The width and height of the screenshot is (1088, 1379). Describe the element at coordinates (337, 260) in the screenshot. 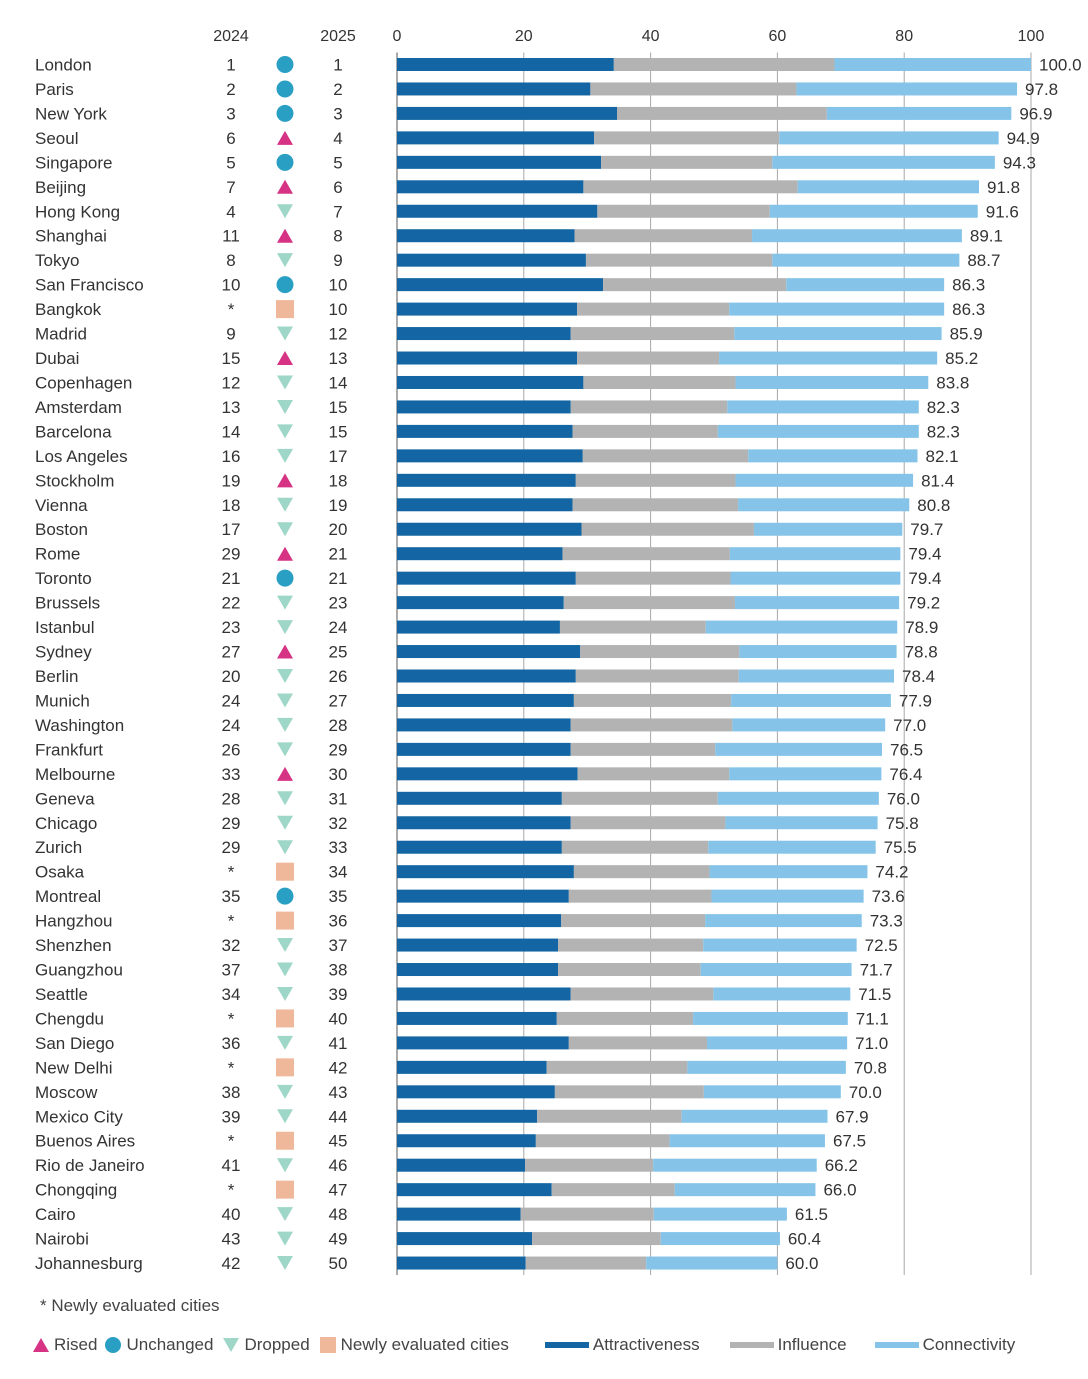

I see `rank-2025-label: 9` at that location.